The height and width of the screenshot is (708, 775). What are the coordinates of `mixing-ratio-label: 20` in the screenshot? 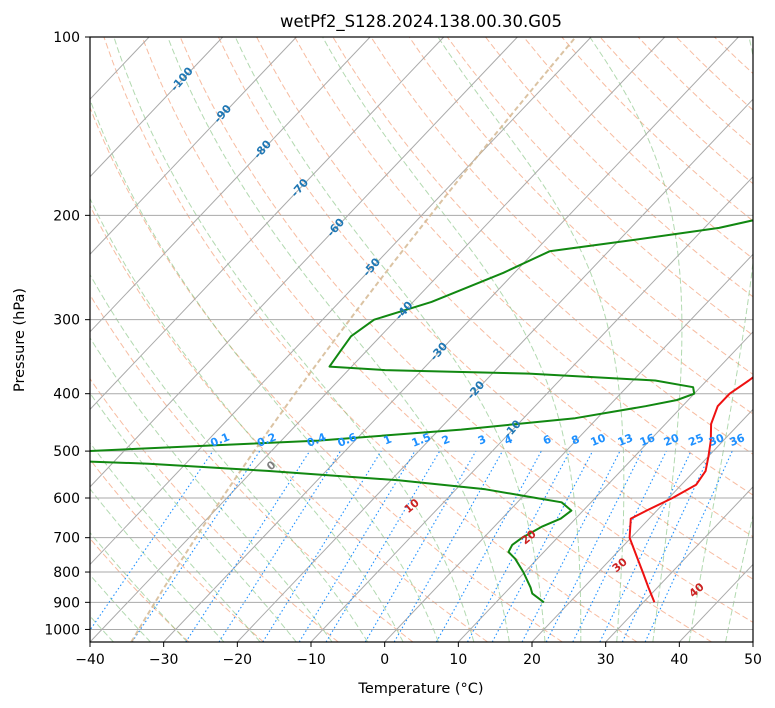 It's located at (671, 440).